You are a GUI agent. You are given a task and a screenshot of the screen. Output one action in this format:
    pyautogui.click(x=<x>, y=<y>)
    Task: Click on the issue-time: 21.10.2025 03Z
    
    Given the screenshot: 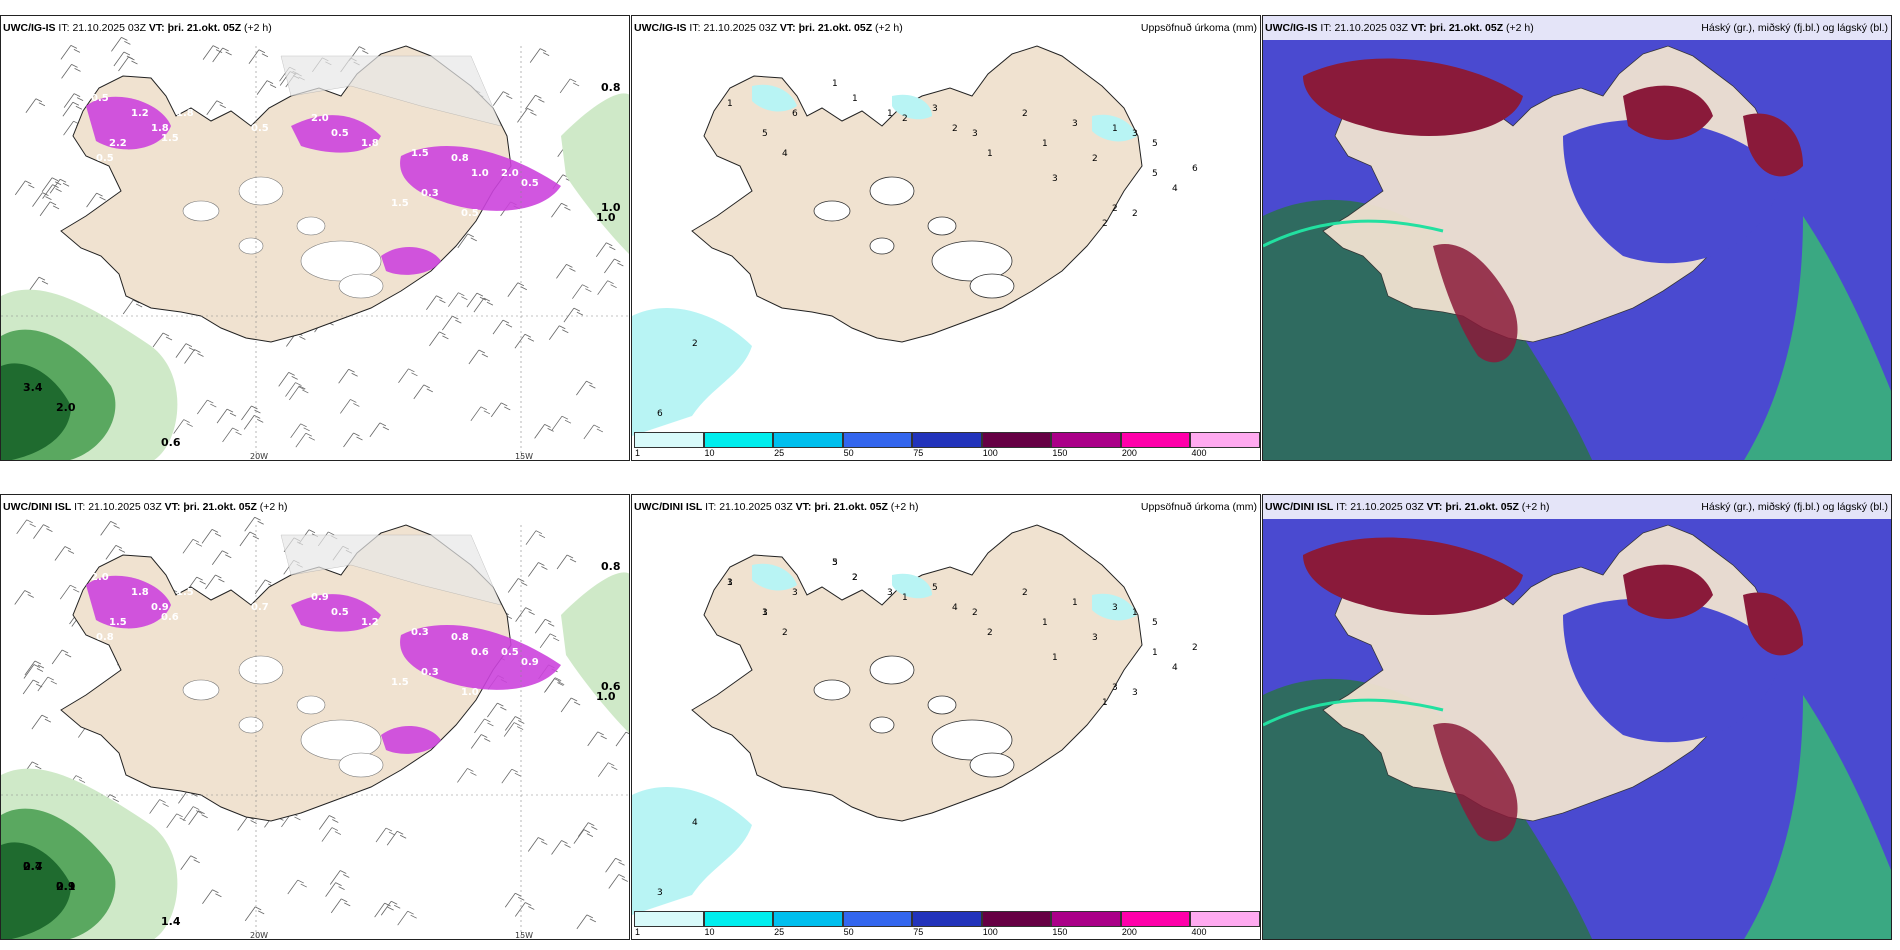 What is the action you would take?
    pyautogui.click(x=1387, y=507)
    